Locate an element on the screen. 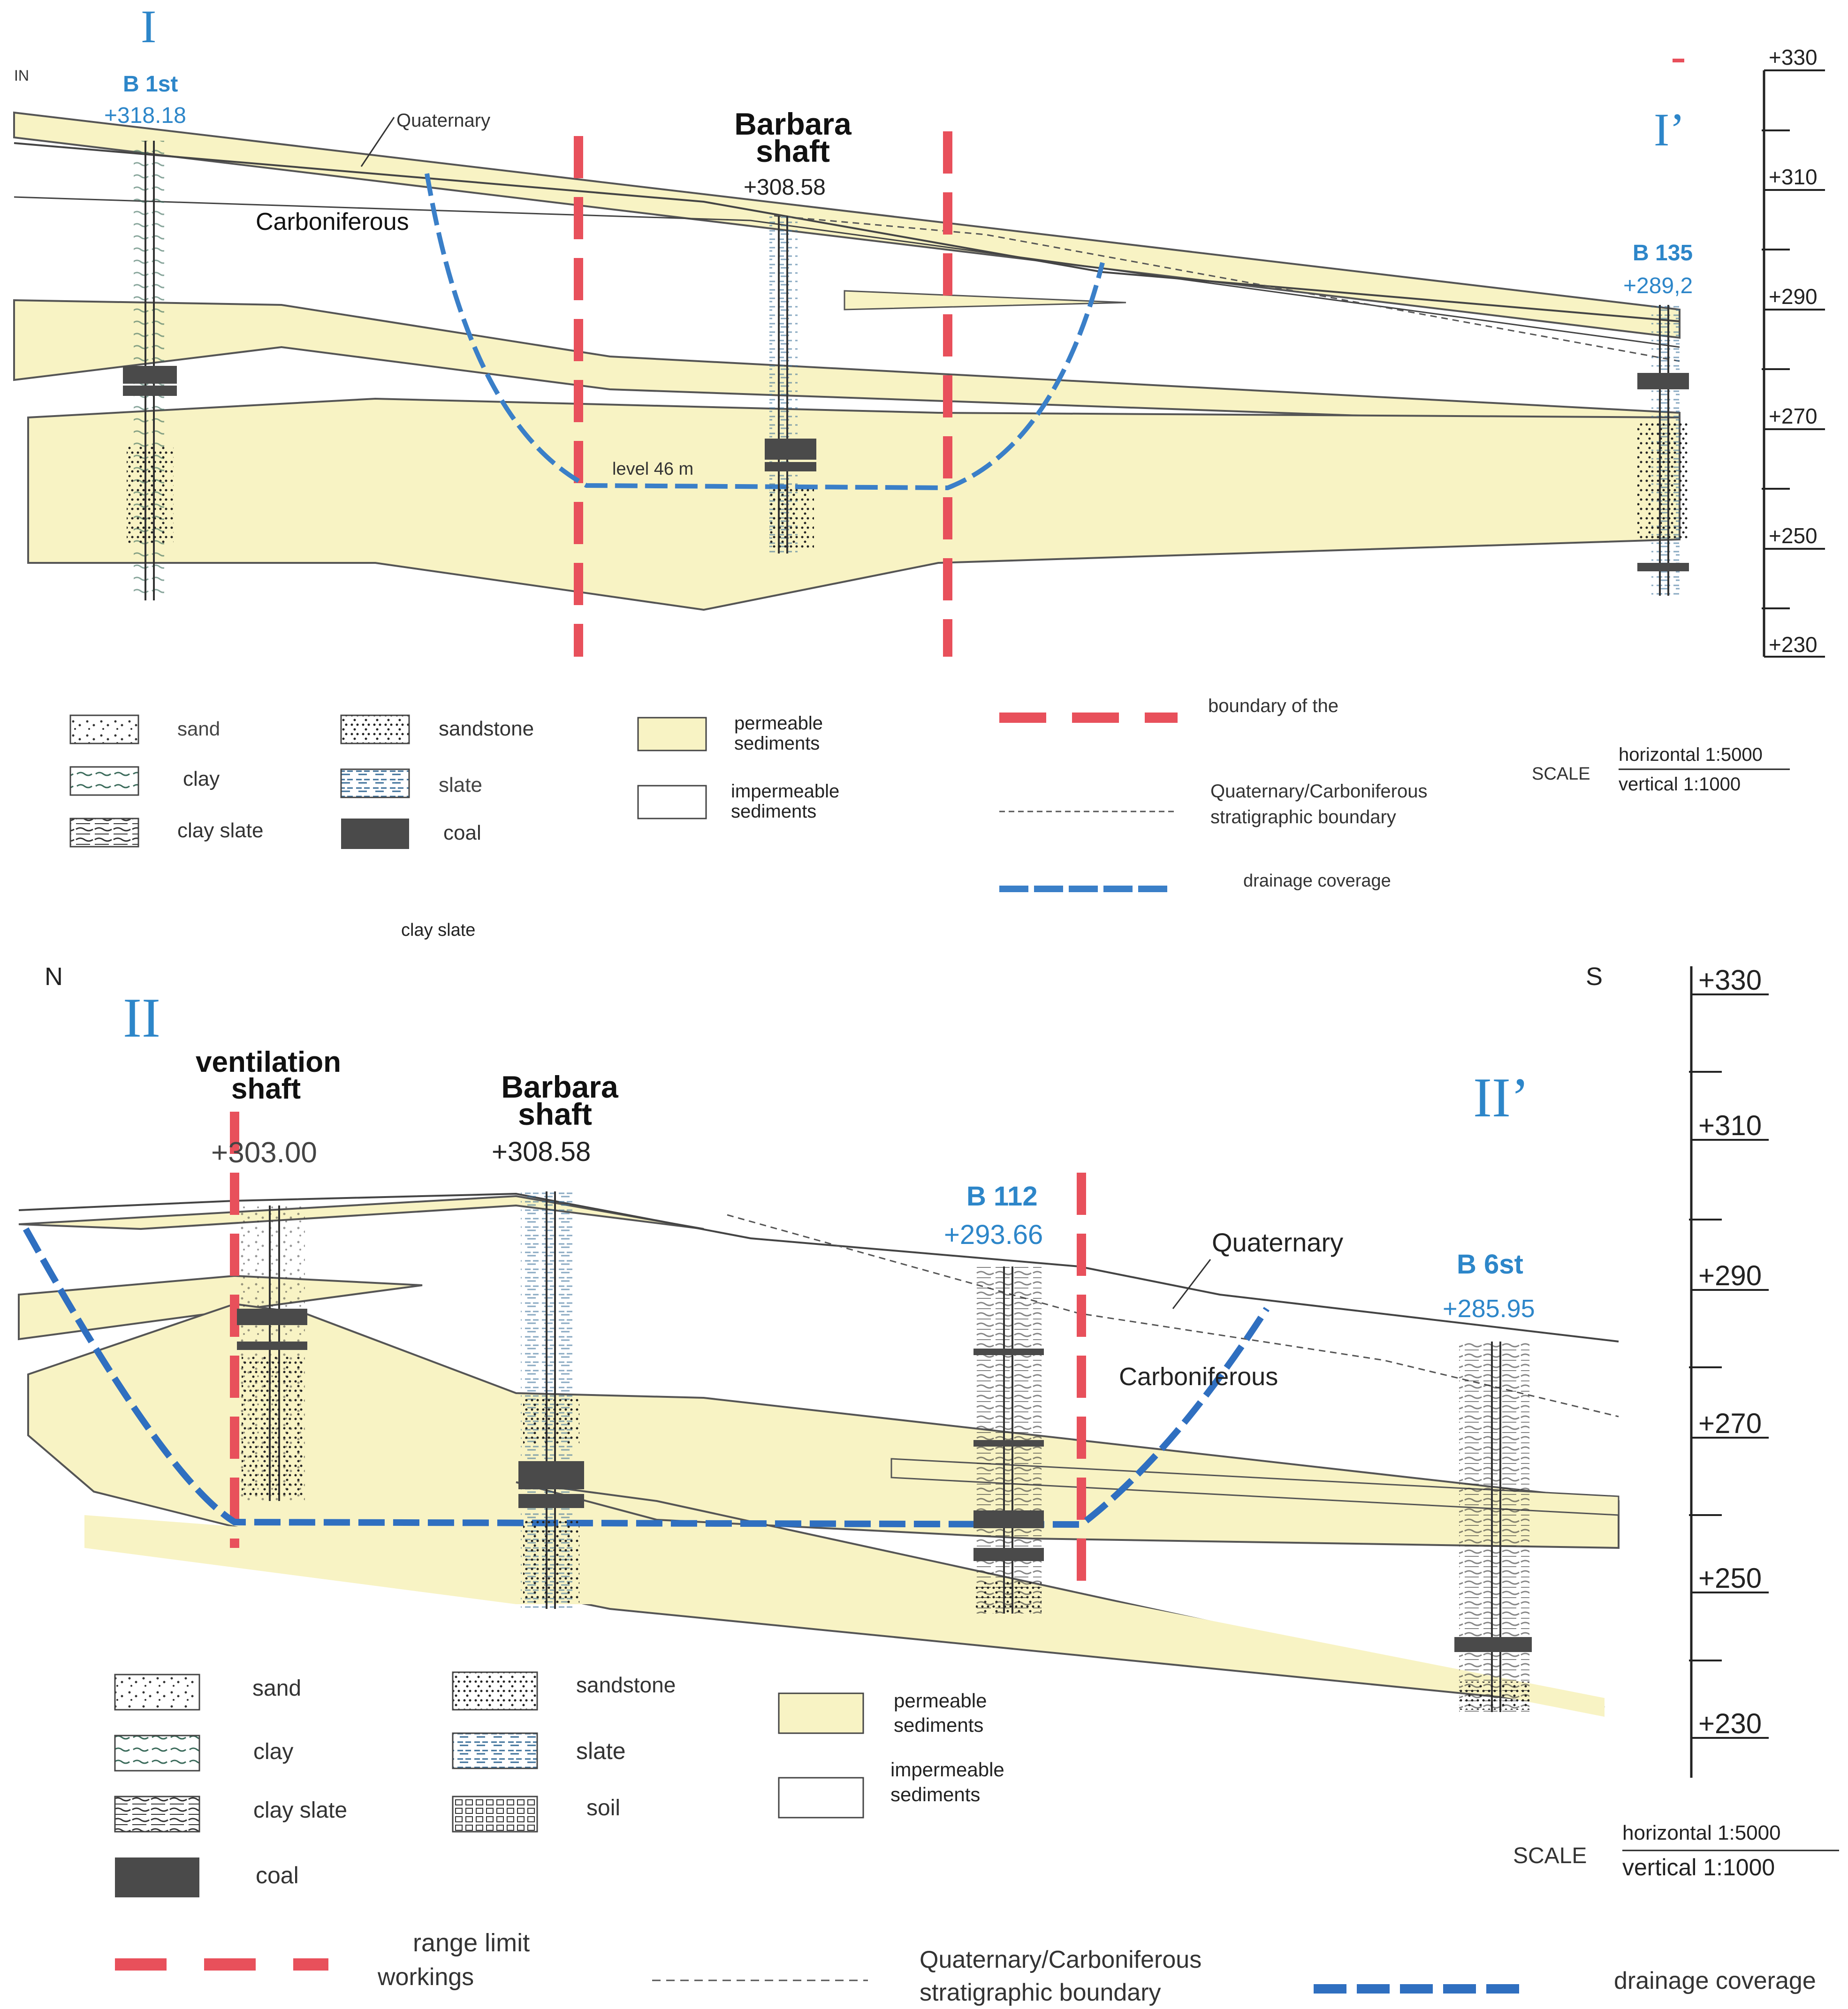  scale-2-vertical: vertical 1:1000 is located at coordinates (1699, 1867).